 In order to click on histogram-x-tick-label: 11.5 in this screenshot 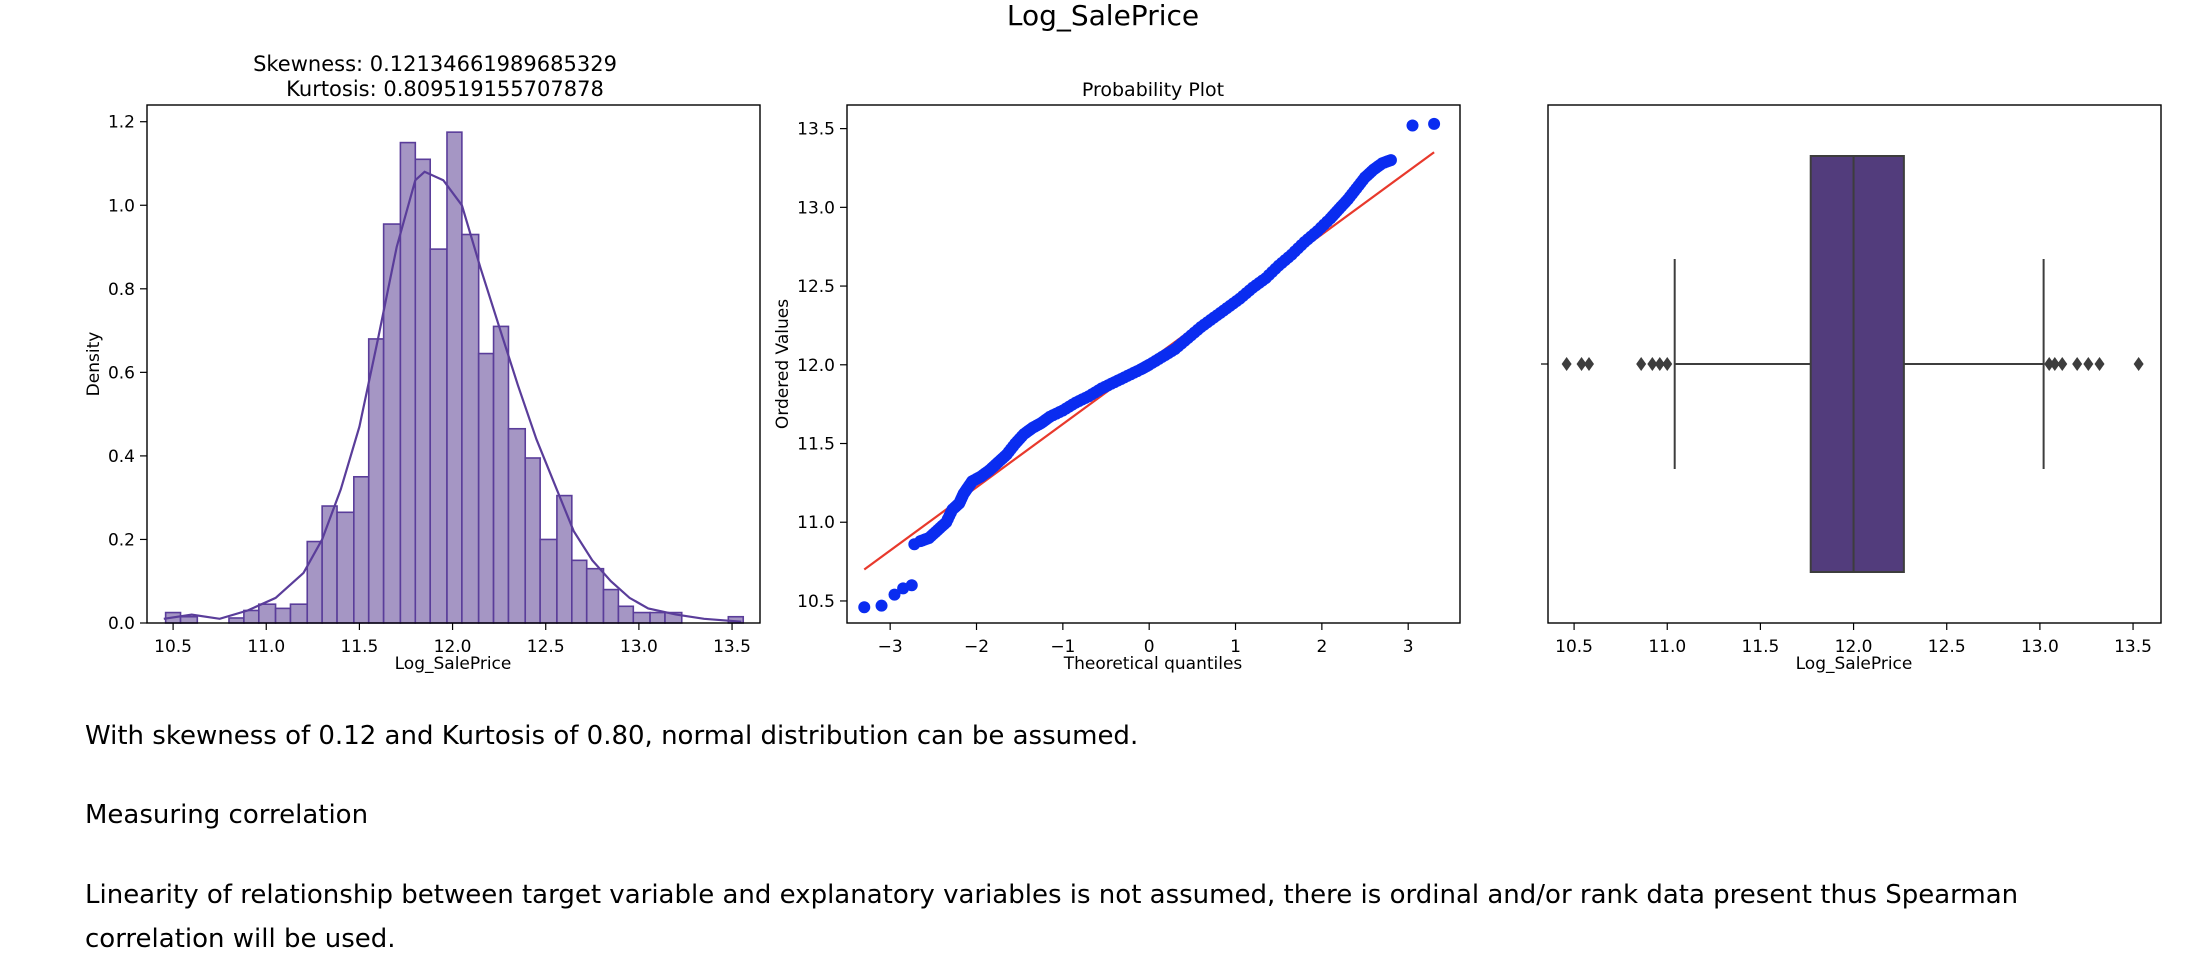, I will do `click(359, 647)`.